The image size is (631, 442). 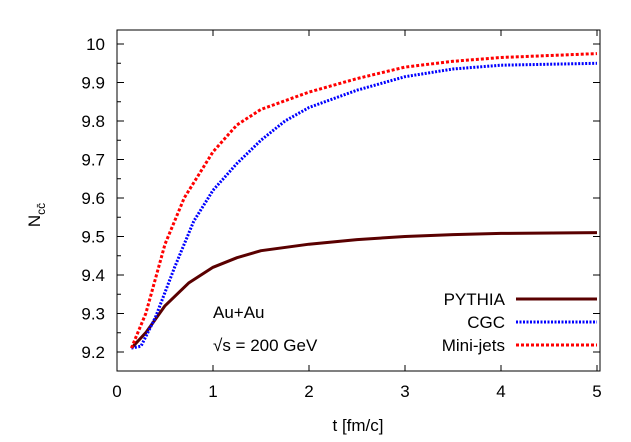 What do you see at coordinates (519, 322) in the screenshot?
I see `legend: PYTHIA CGC Mini-jets` at bounding box center [519, 322].